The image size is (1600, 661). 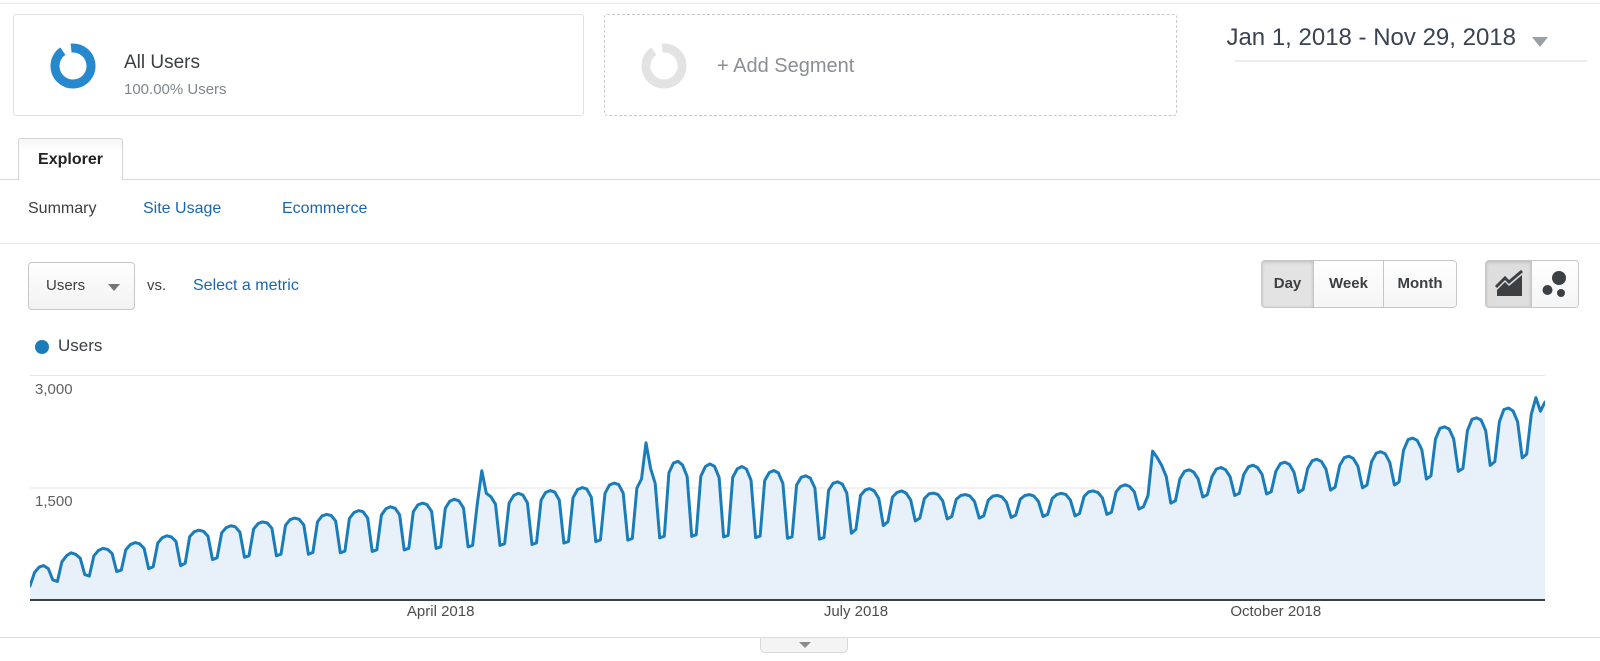 I want to click on annotations-expander, so click(x=804, y=645).